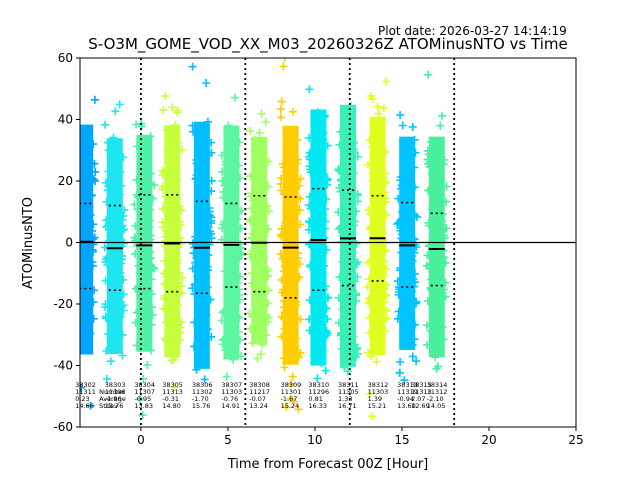  What do you see at coordinates (229, 399) in the screenshot?
I see `orbit-stat-text: -0.76` at bounding box center [229, 399].